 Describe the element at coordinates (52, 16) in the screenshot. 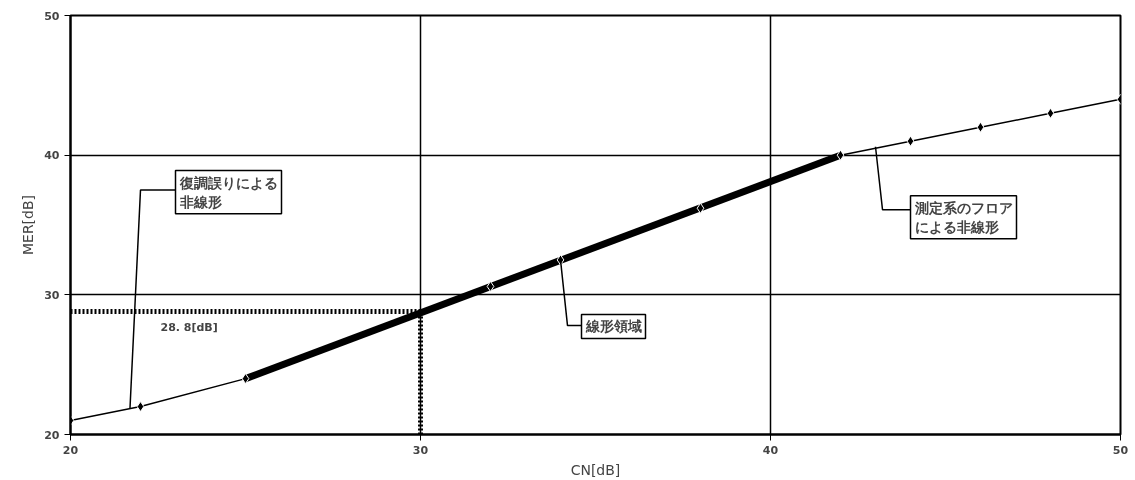

I see `y-tick-label: 50` at that location.